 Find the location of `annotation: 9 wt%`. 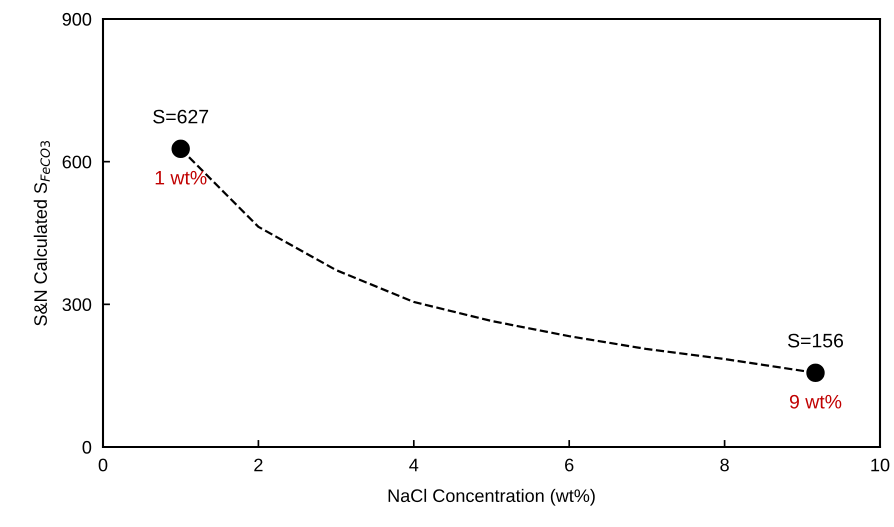

annotation: 9 wt% is located at coordinates (816, 401).